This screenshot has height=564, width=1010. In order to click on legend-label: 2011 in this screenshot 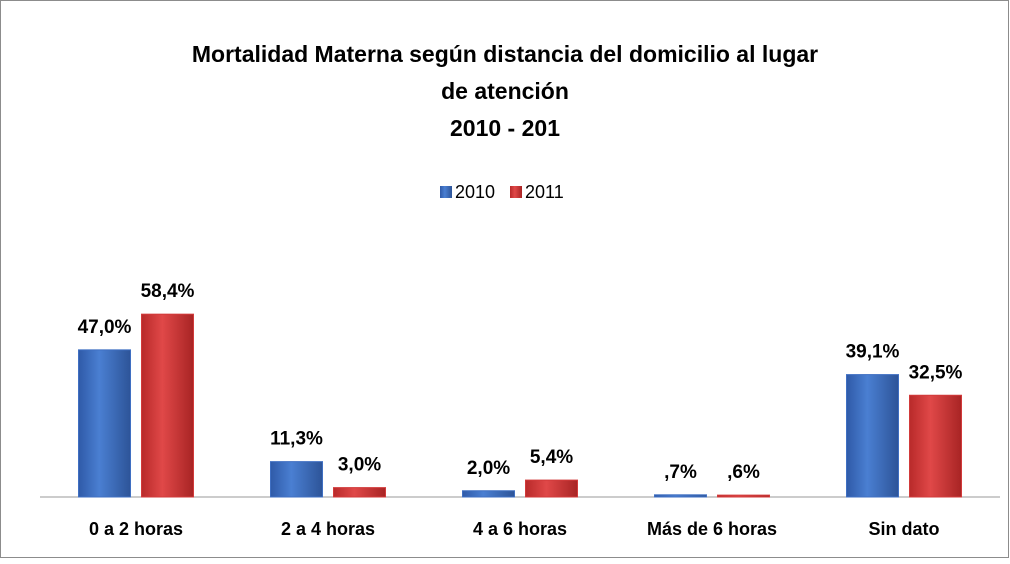, I will do `click(544, 192)`.